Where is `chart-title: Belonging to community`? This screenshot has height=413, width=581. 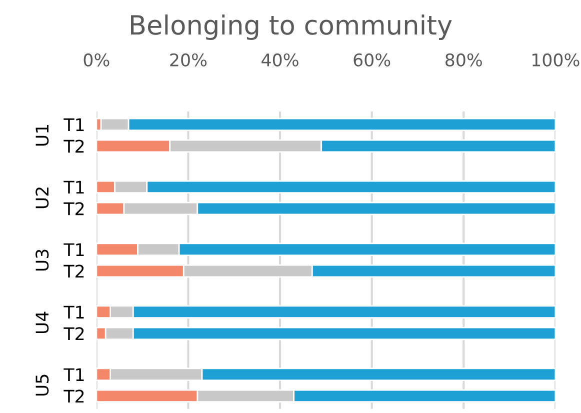
chart-title: Belonging to community is located at coordinates (291, 27).